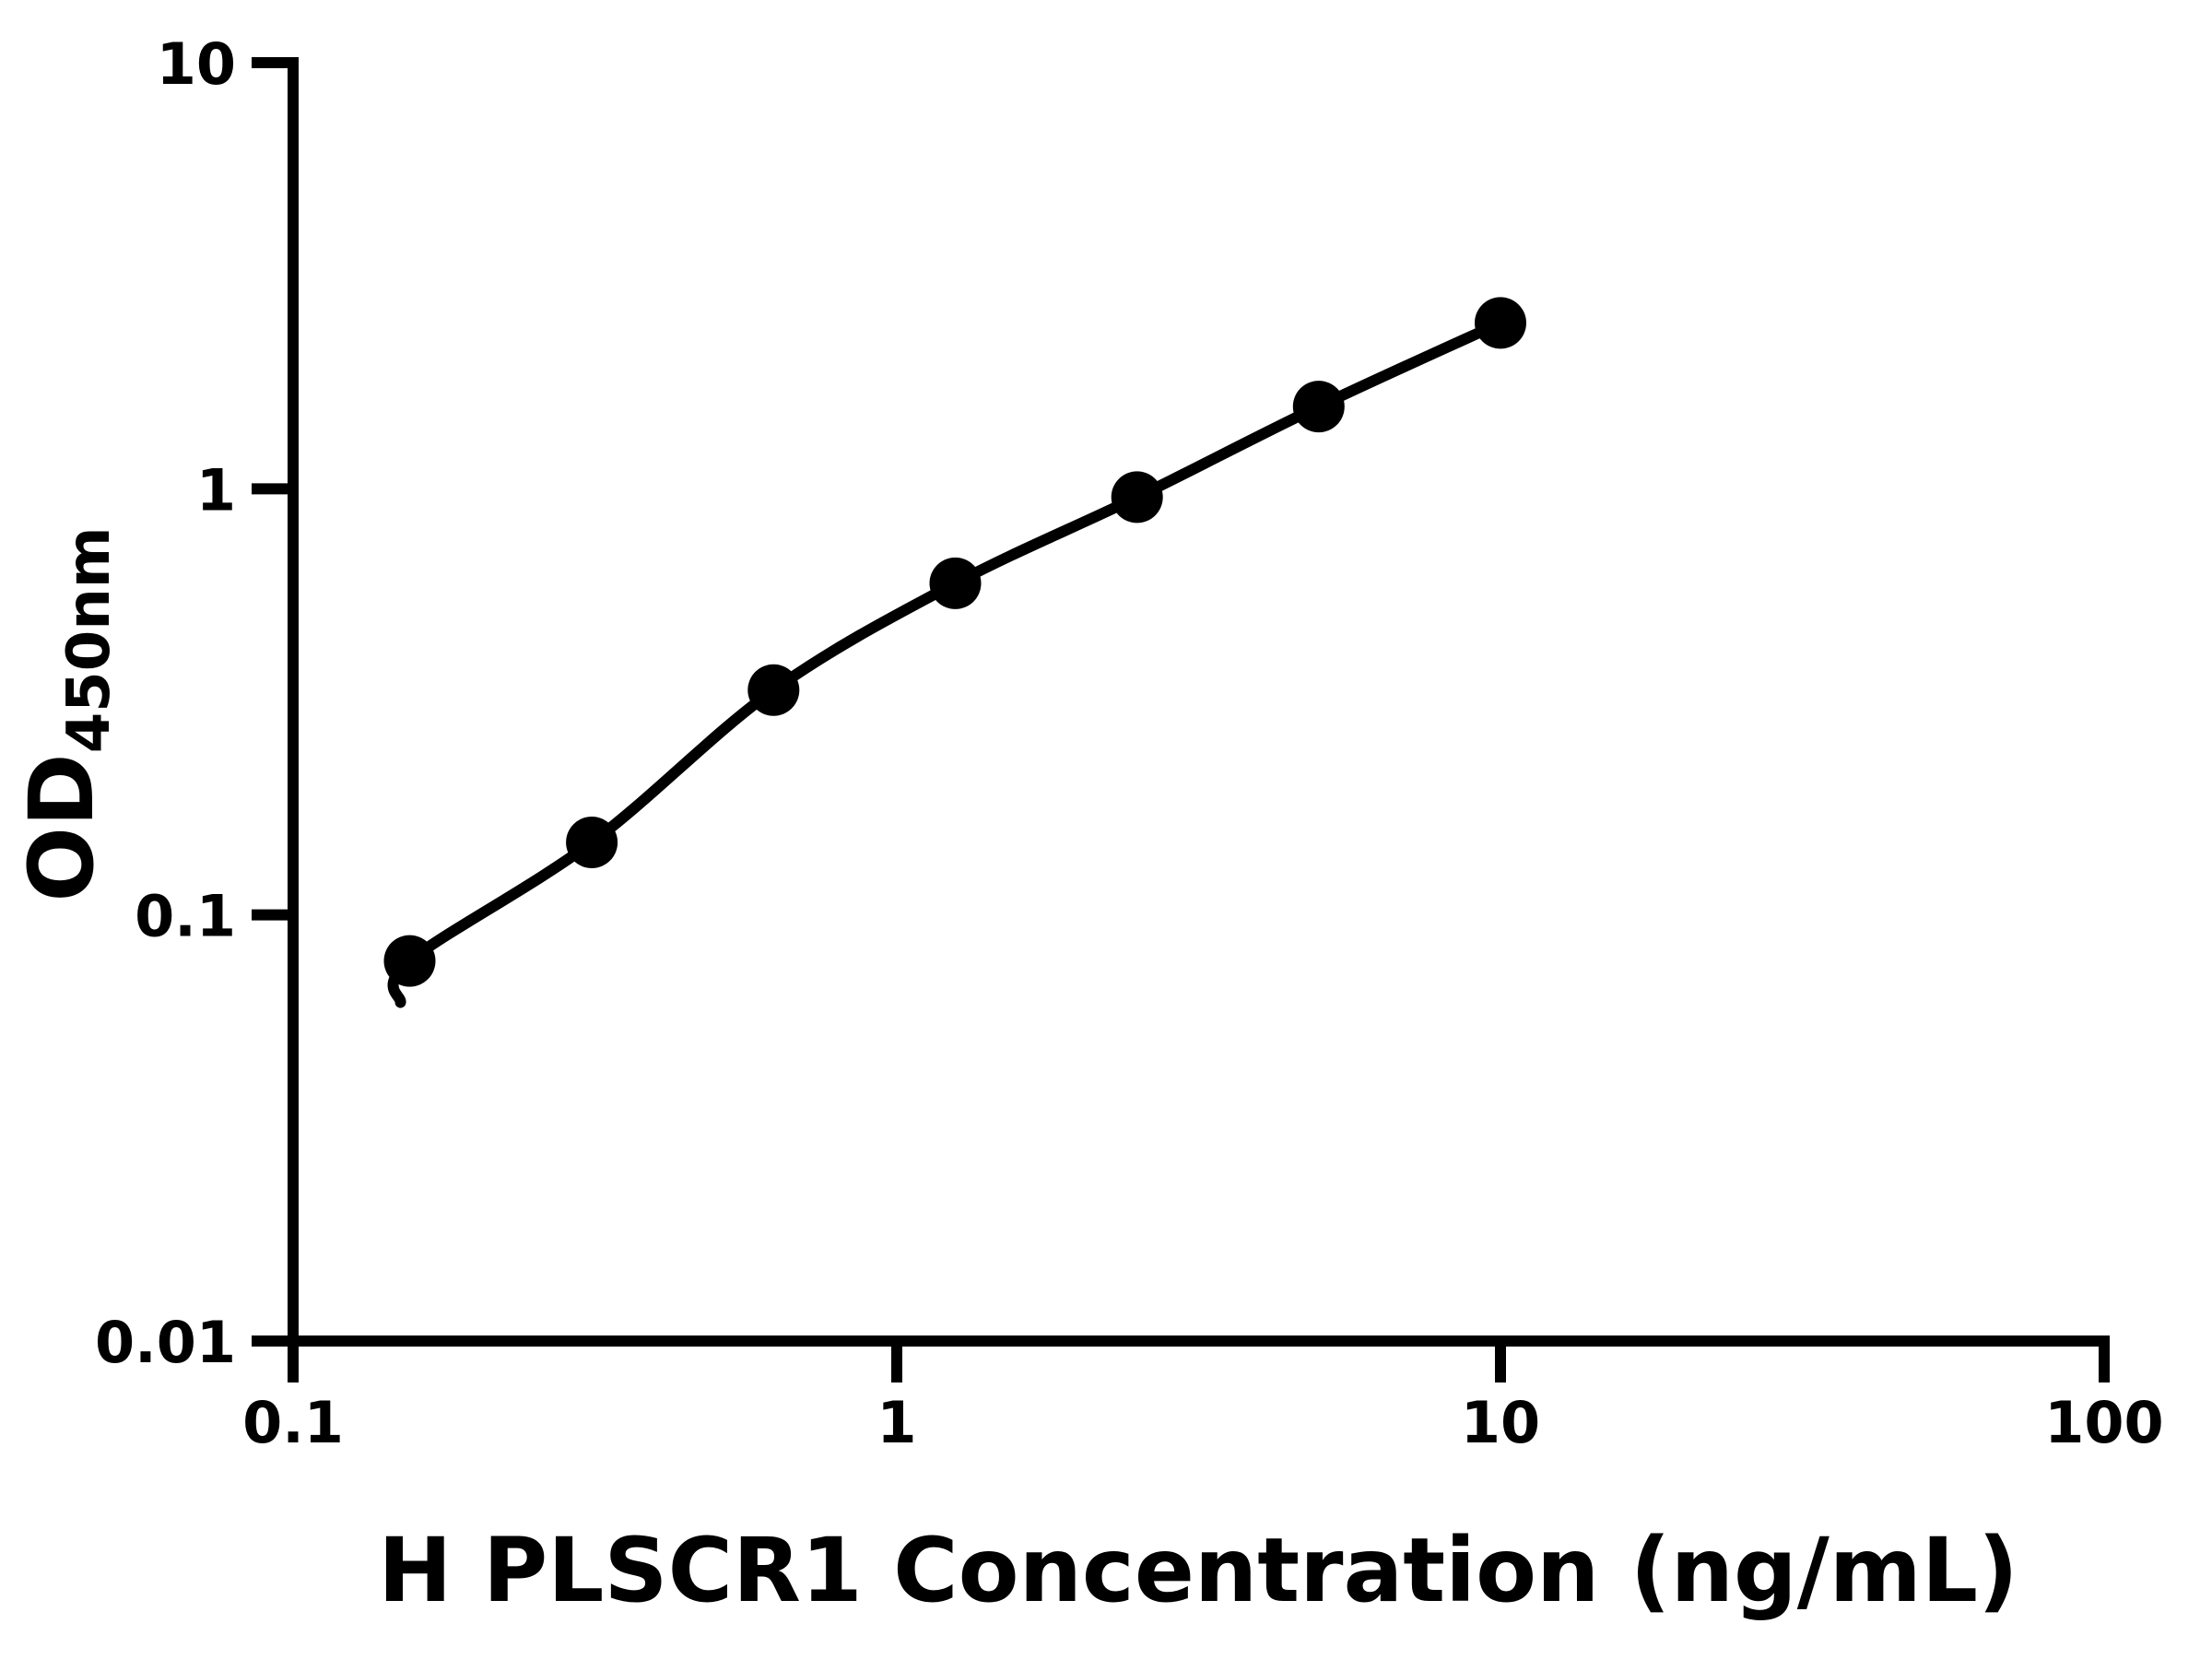 Image resolution: width=2212 pixels, height=1659 pixels. I want to click on y-tick-label: 0.01, so click(165, 1342).